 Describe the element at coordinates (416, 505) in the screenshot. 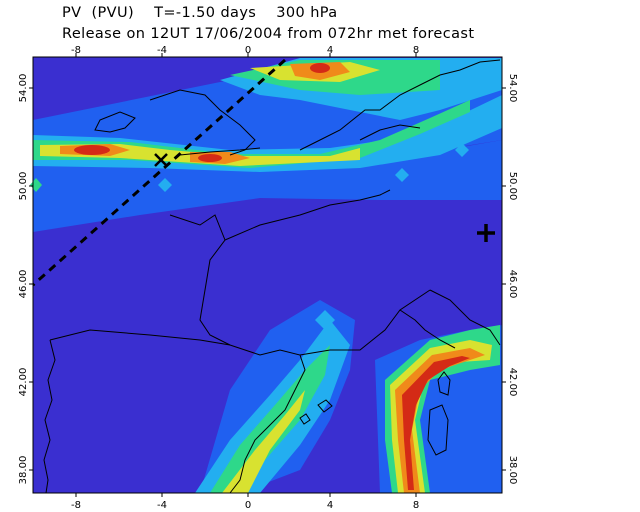

I see `lon-tick-bottom: 8` at that location.